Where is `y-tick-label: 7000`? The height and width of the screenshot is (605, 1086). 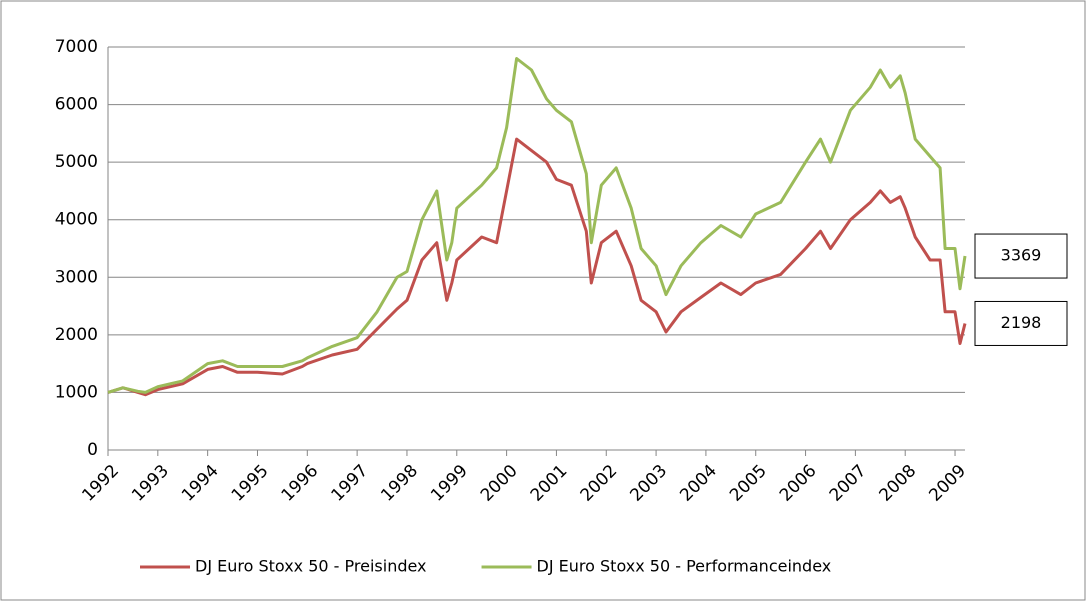 y-tick-label: 7000 is located at coordinates (76, 47).